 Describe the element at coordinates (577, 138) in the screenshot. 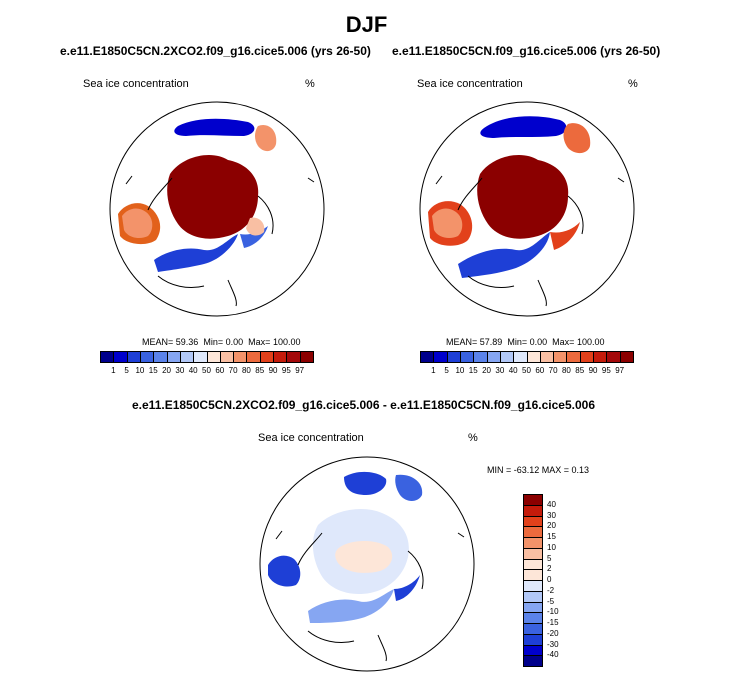

I see `panel2-ice-top-right` at that location.